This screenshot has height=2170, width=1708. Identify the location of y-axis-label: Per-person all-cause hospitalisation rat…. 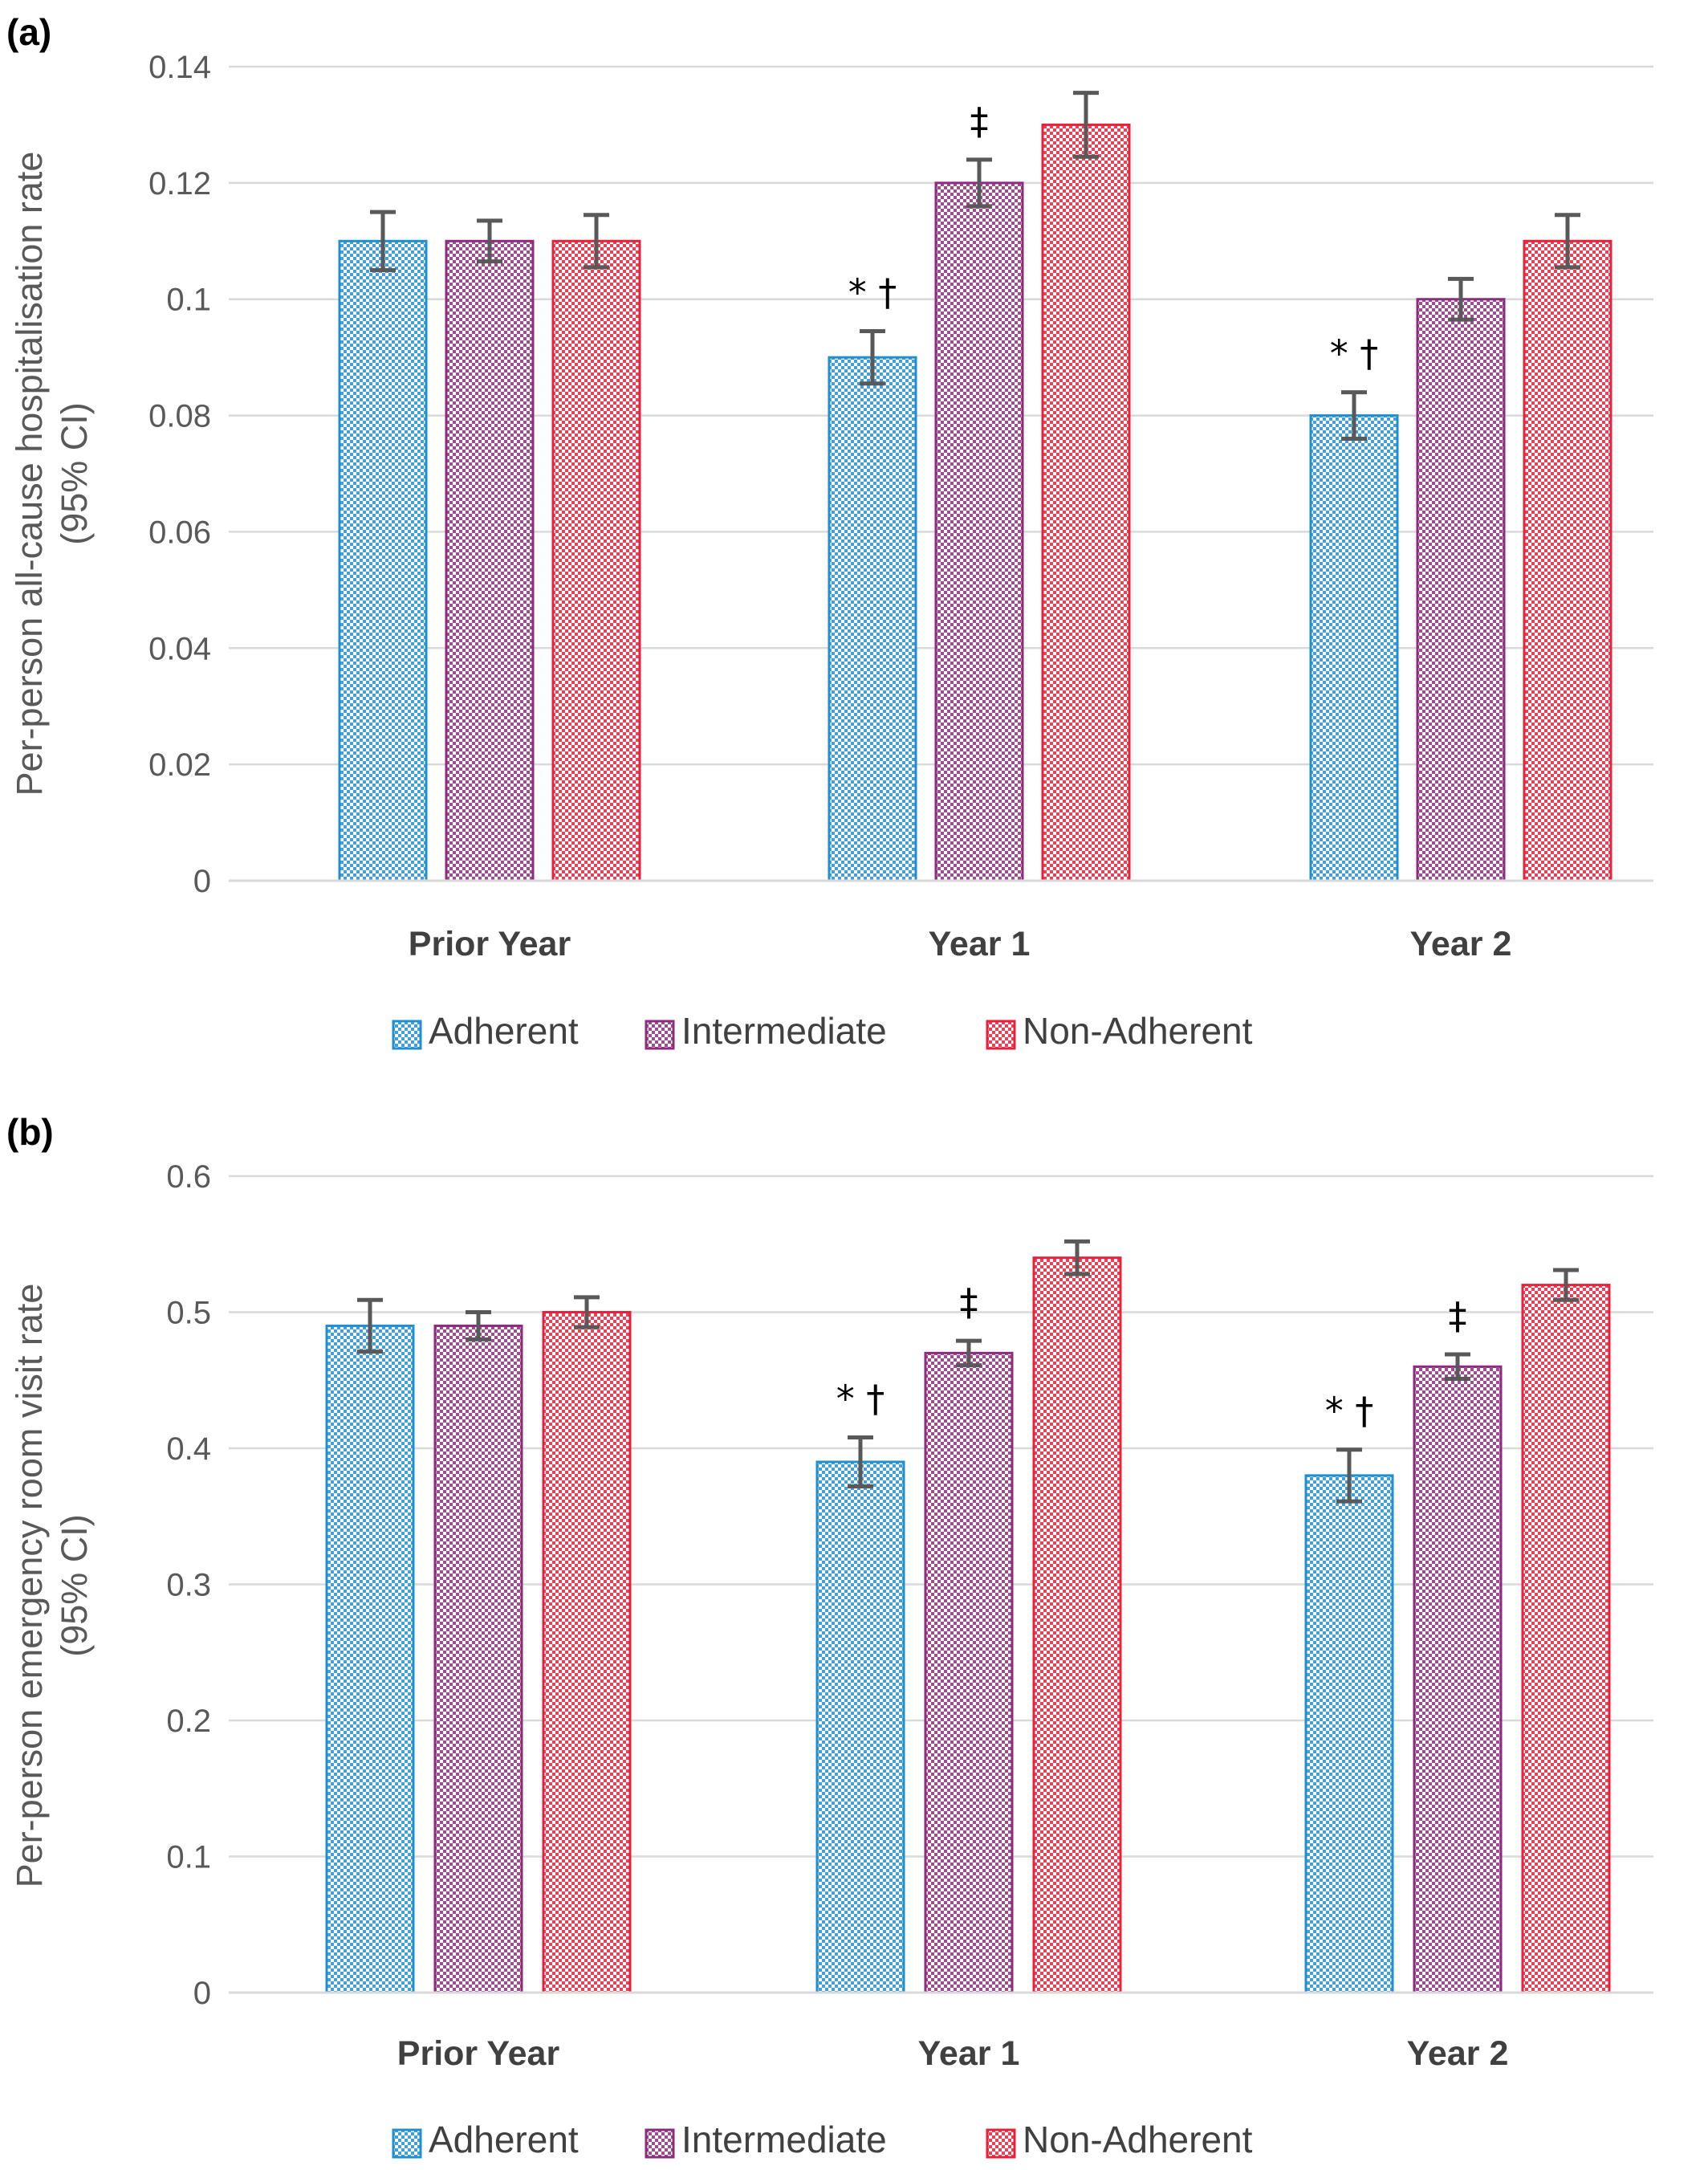
(52, 474).